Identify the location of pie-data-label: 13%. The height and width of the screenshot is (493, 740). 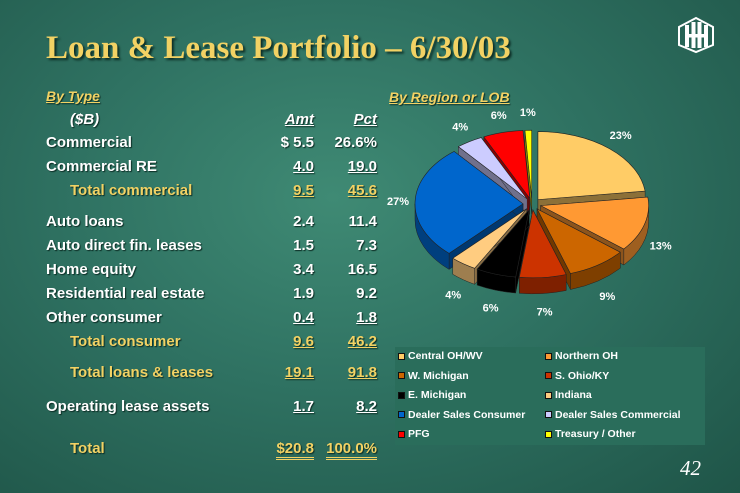
(661, 247).